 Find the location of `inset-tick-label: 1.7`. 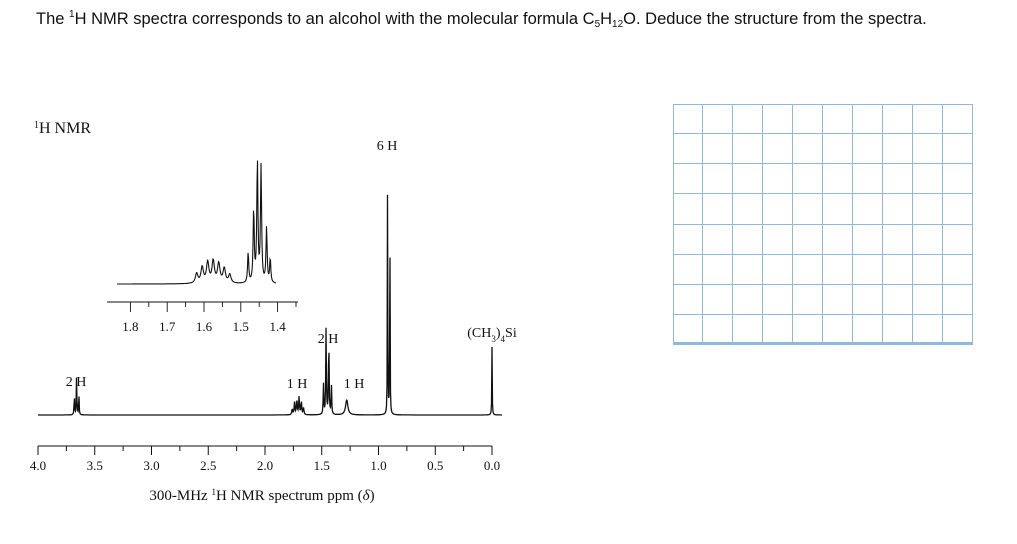

inset-tick-label: 1.7 is located at coordinates (167, 326).